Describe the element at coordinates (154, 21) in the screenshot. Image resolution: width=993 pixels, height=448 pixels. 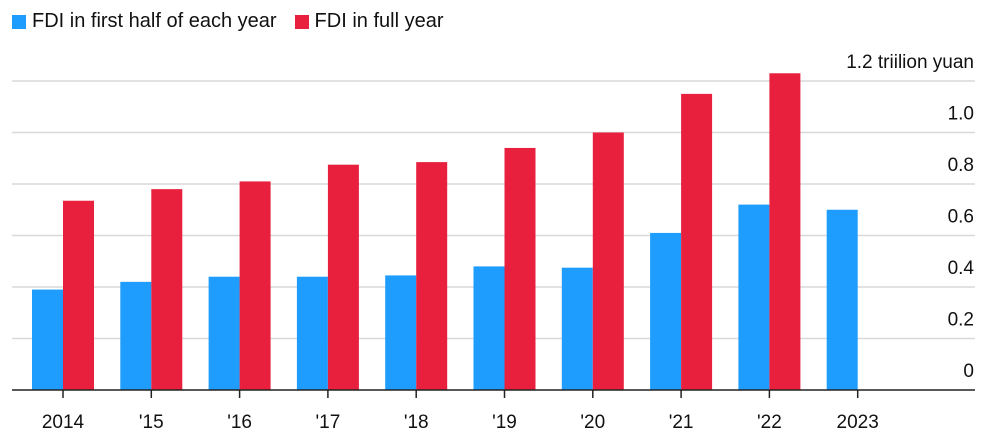
I see `legend-label-first-half: FDI in first half of each year` at that location.